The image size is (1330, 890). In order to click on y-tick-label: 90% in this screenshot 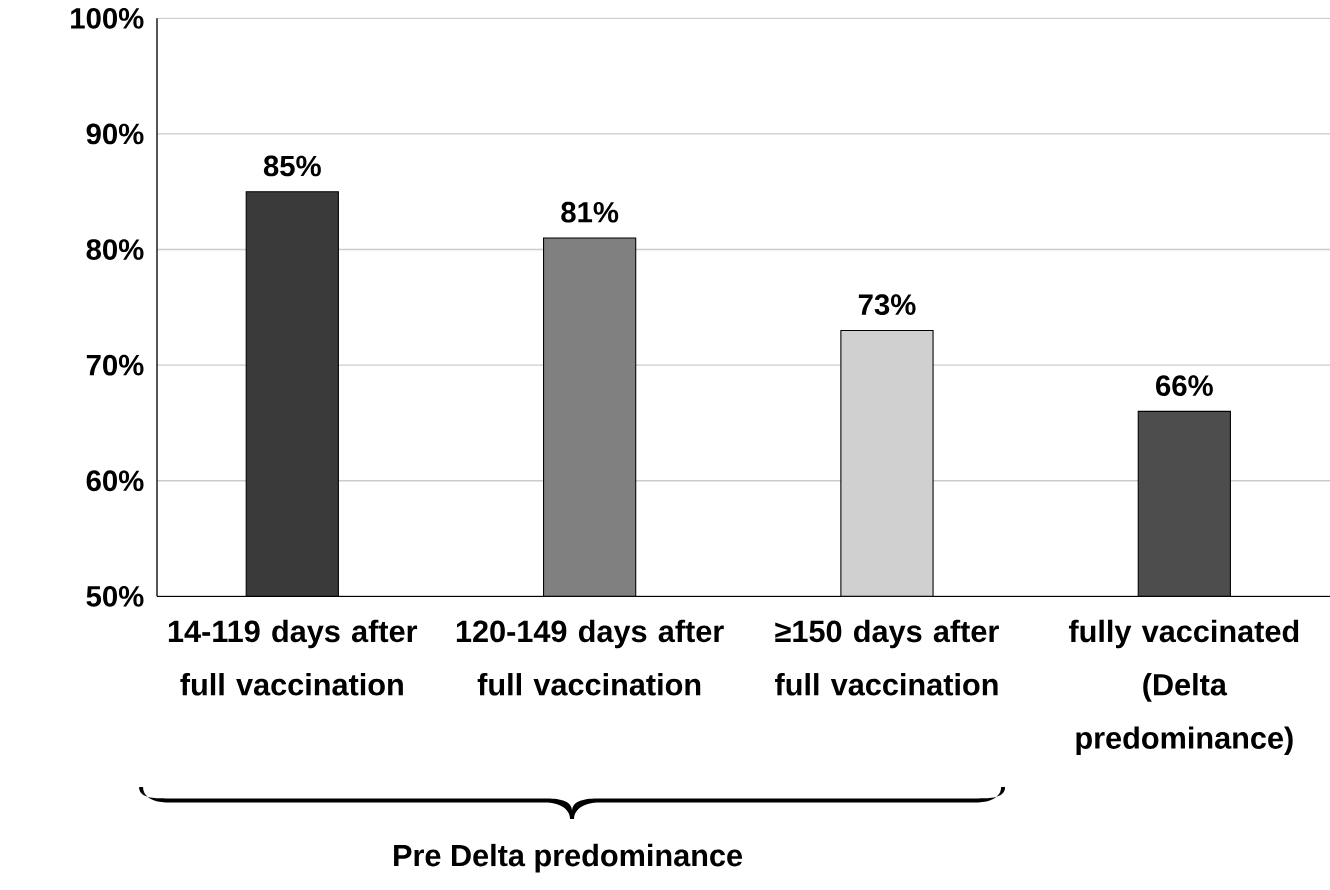, I will do `click(115, 134)`.